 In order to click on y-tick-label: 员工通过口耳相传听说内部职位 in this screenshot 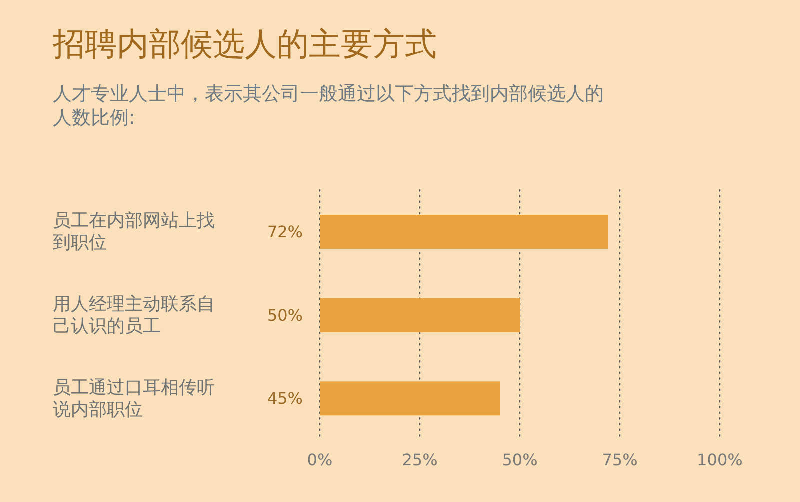, I will do `click(134, 398)`.